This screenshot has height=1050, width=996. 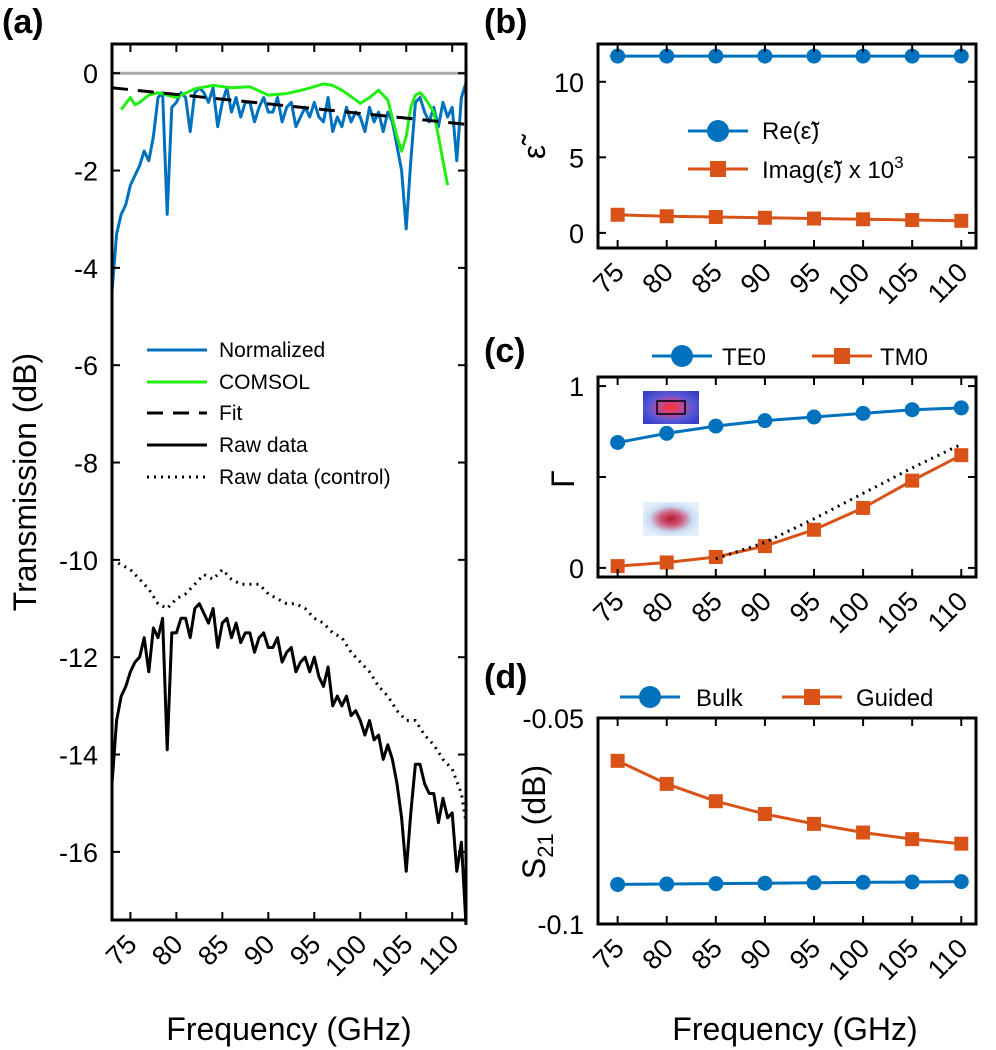 I want to click on legend-label-imag-exponent: 3, so click(x=898, y=162).